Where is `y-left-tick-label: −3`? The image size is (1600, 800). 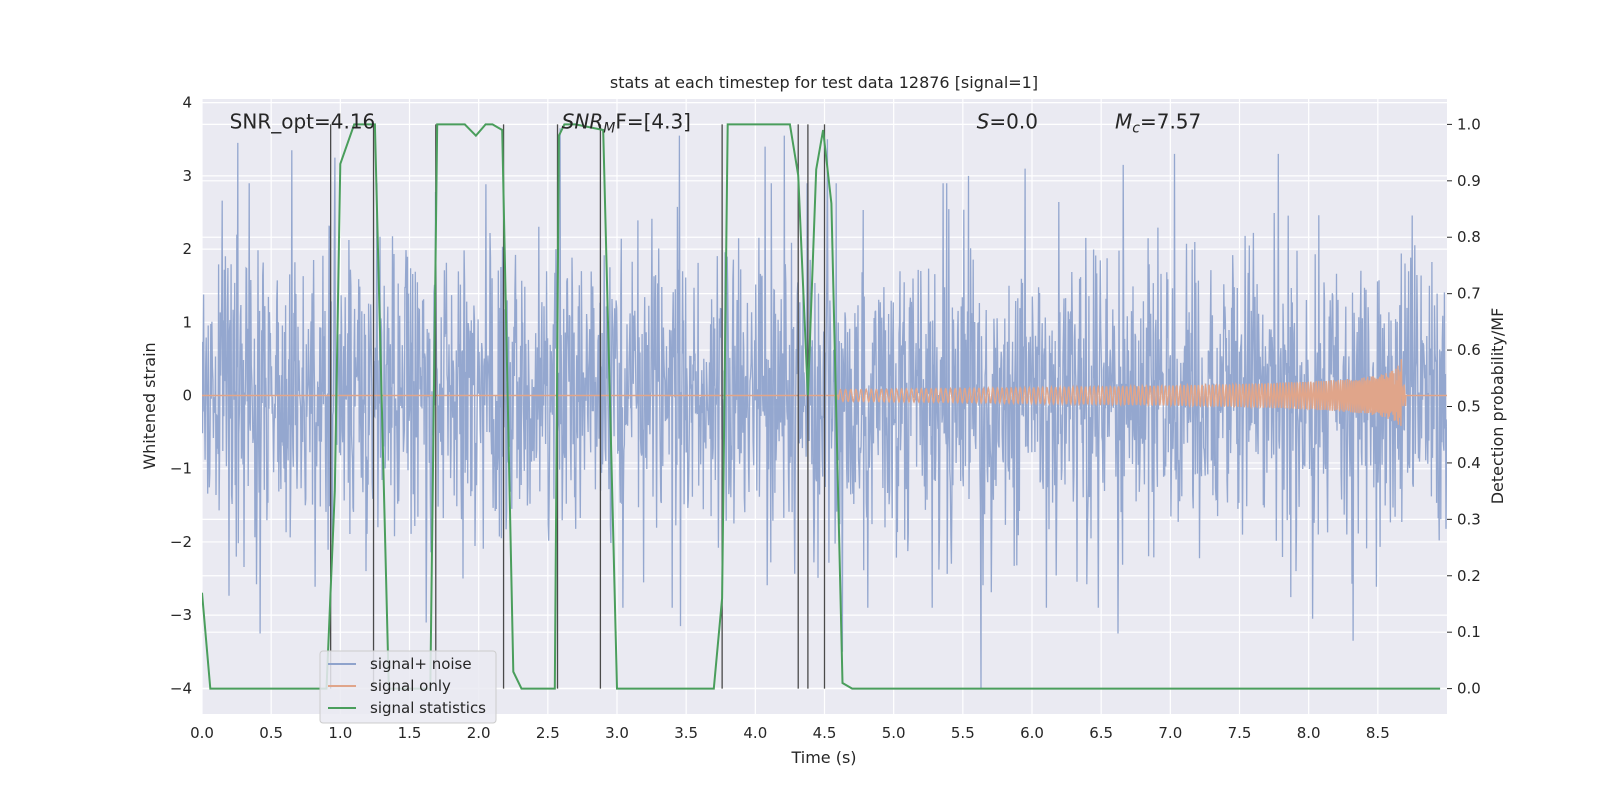
y-left-tick-label: −3 is located at coordinates (181, 615).